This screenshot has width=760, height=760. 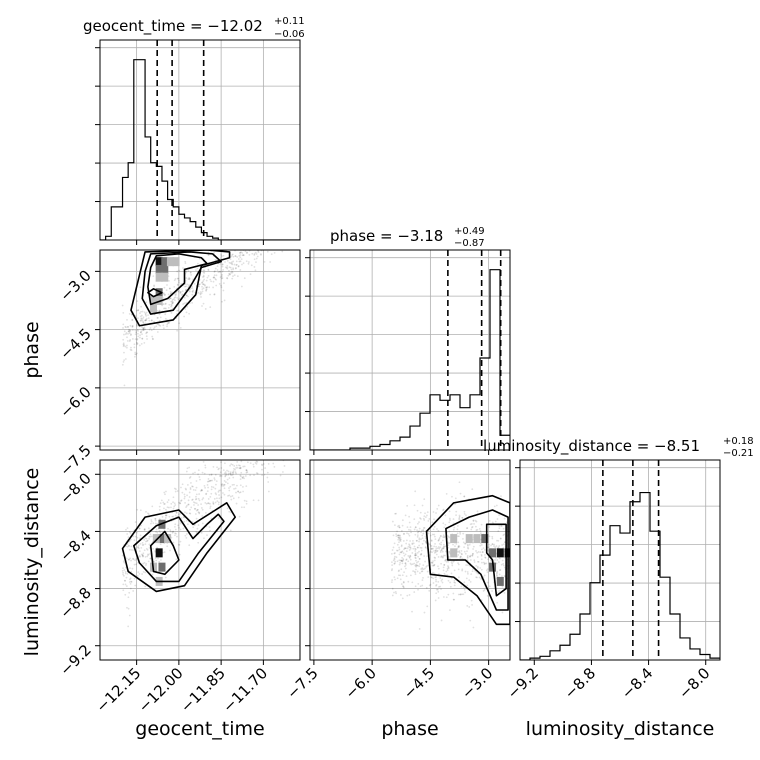 What do you see at coordinates (75, 603) in the screenshot?
I see `scatter-geocent-time-luminosity-distance-ytick-label-1: −8.8` at bounding box center [75, 603].